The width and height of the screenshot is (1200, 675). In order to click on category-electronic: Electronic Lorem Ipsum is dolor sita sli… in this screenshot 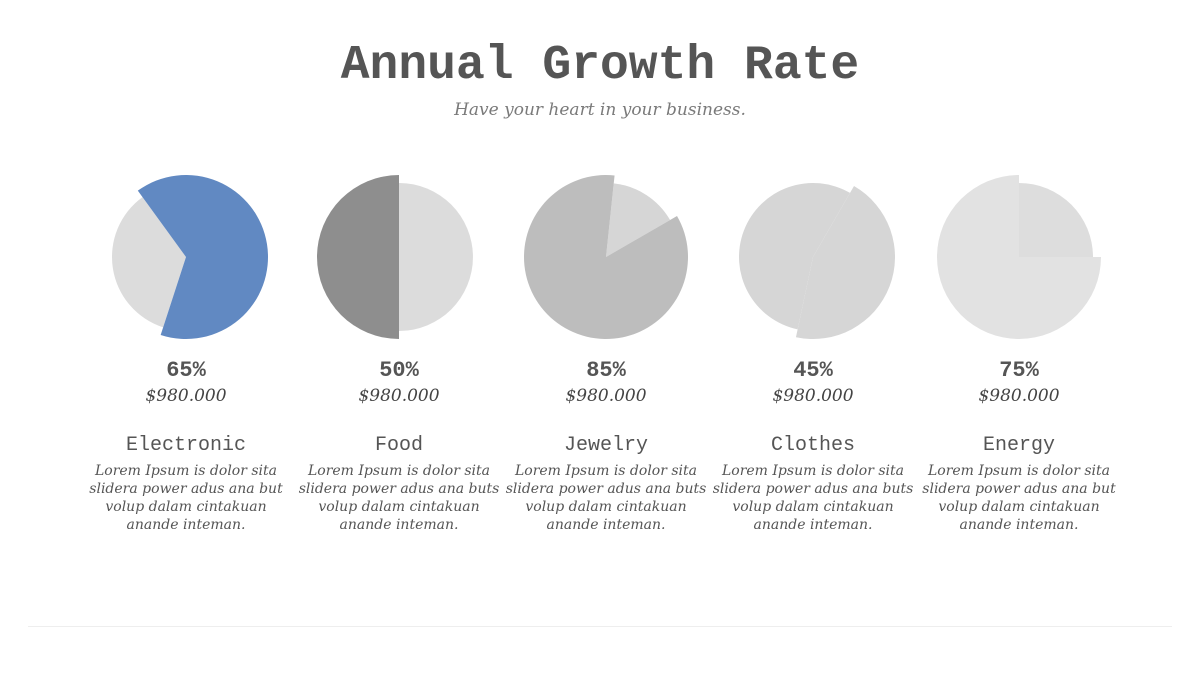, I will do `click(186, 483)`.